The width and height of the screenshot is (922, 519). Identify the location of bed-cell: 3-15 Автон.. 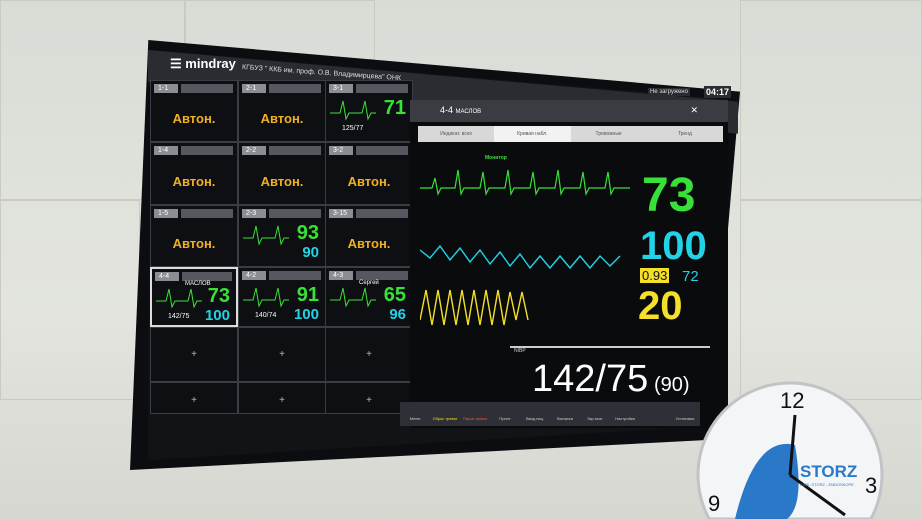
(369, 236).